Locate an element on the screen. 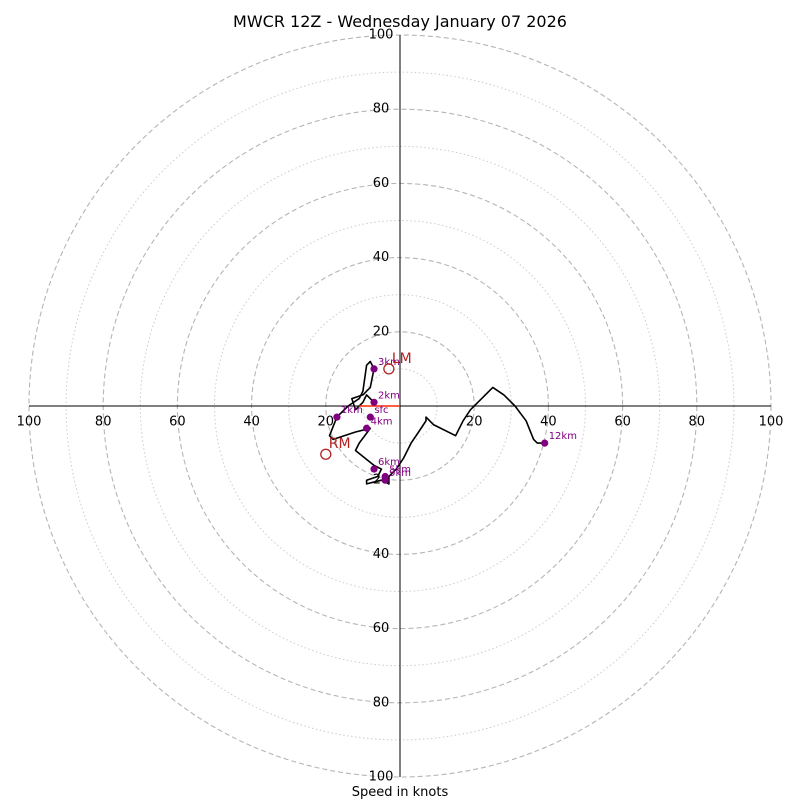 The height and width of the screenshot is (800, 800). height-marker-label: 3km is located at coordinates (389, 362).